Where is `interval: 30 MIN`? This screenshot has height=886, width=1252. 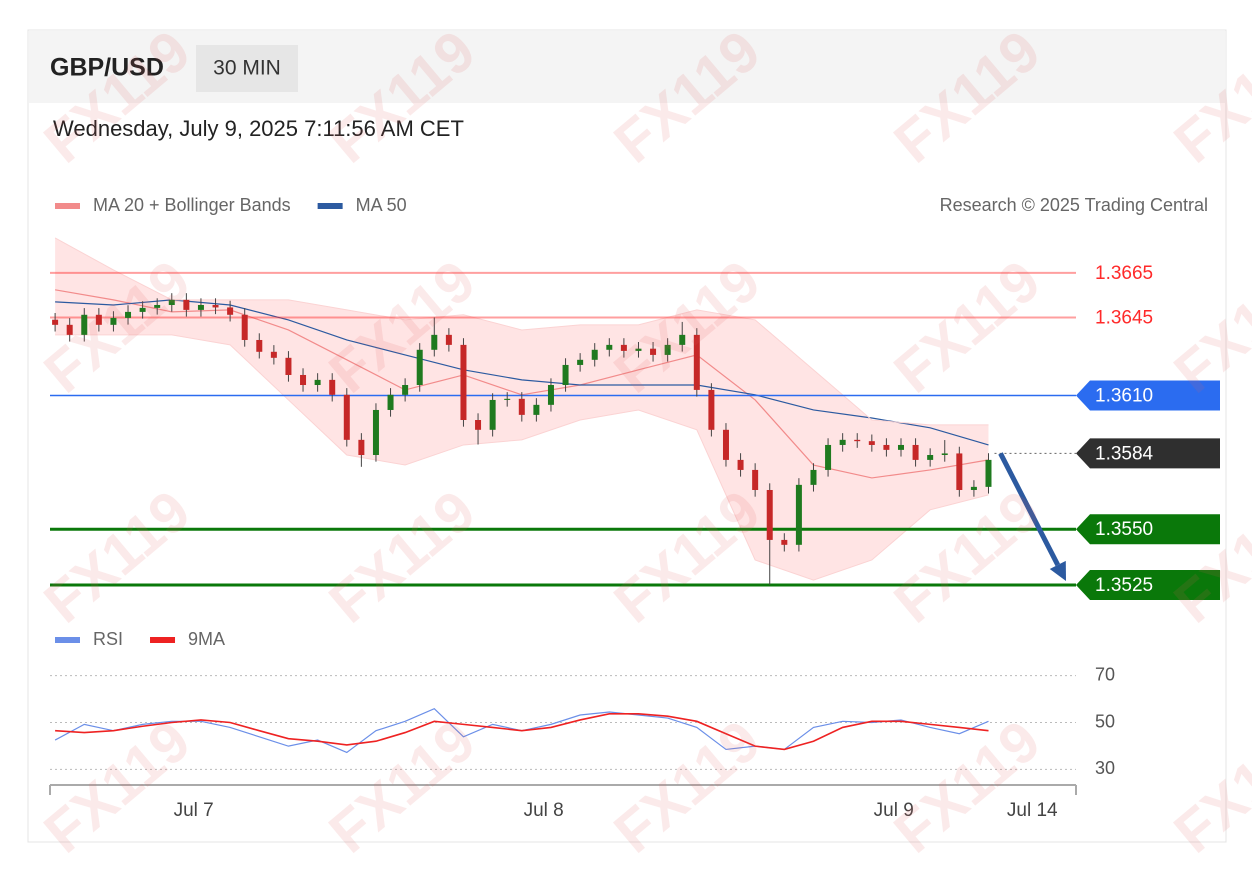
interval: 30 MIN is located at coordinates (247, 68).